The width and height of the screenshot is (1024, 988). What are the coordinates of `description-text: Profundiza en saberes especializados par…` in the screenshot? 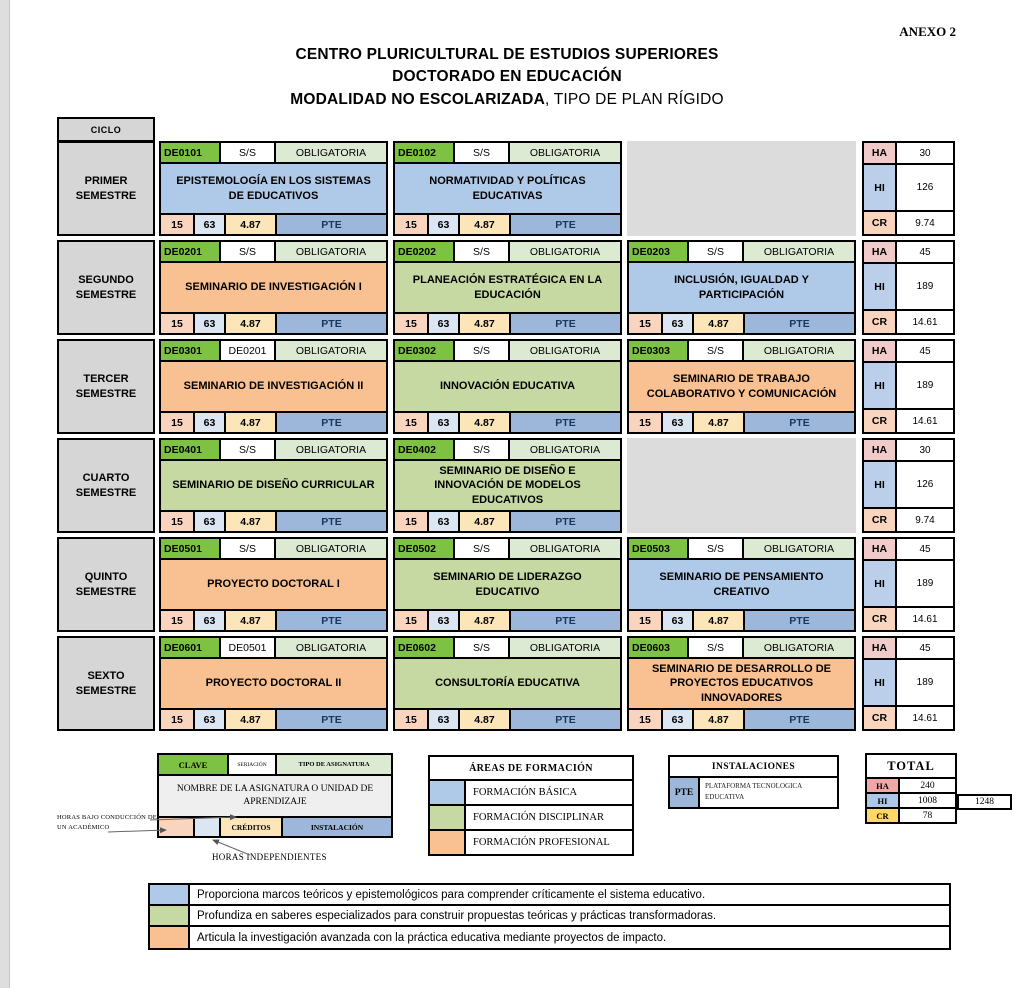 It's located at (457, 915).